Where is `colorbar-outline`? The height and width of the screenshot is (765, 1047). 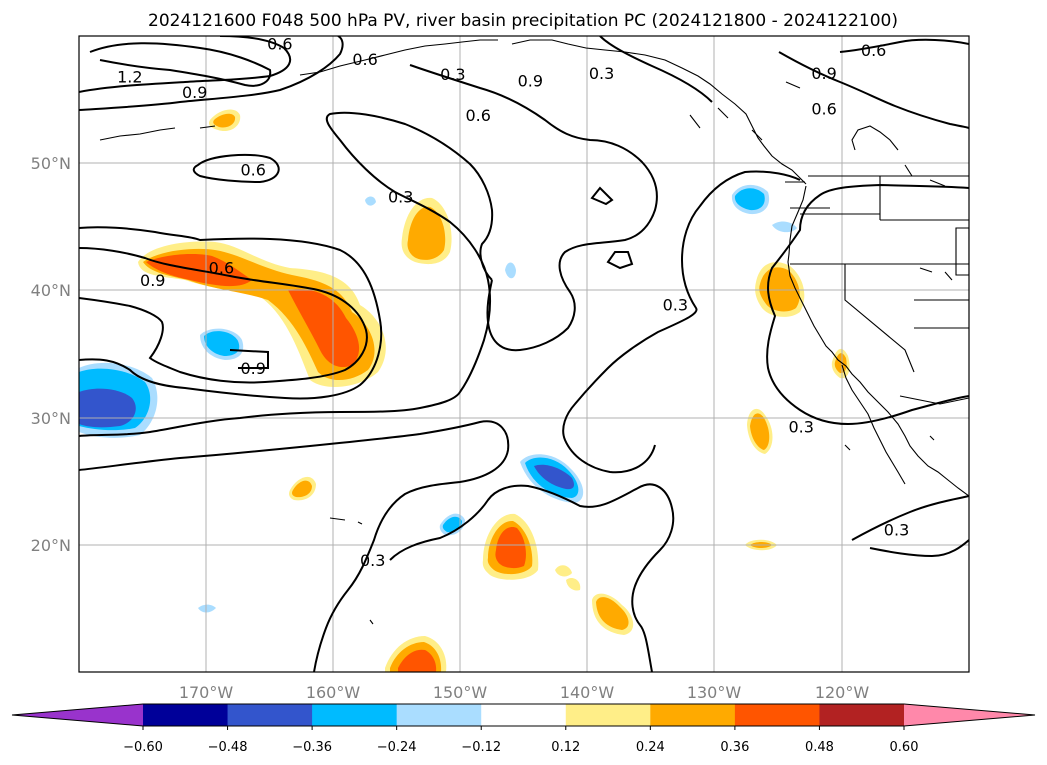
colorbar-outline is located at coordinates (523, 715).